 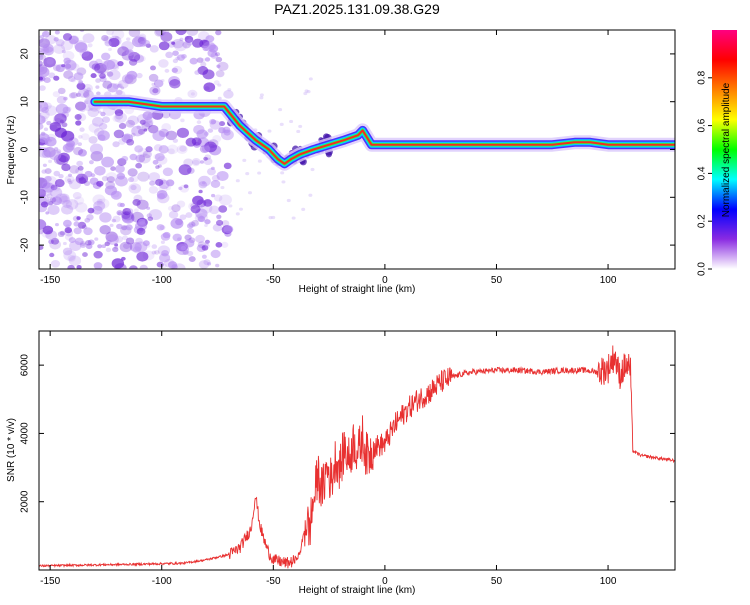 I want to click on colorbar-tick-label: 0.2, so click(x=702, y=221).